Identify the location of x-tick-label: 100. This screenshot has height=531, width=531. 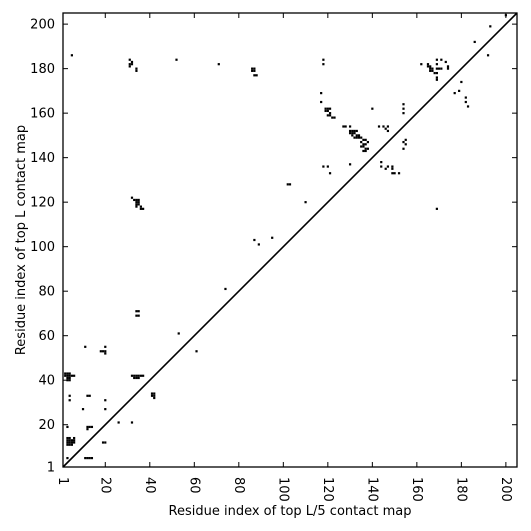
(282, 489).